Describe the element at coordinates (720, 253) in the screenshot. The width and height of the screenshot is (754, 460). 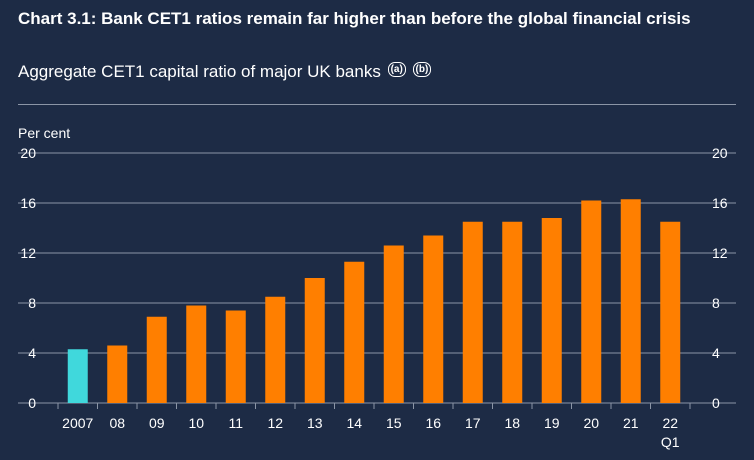
I see `y-tick-label-right: 12` at that location.